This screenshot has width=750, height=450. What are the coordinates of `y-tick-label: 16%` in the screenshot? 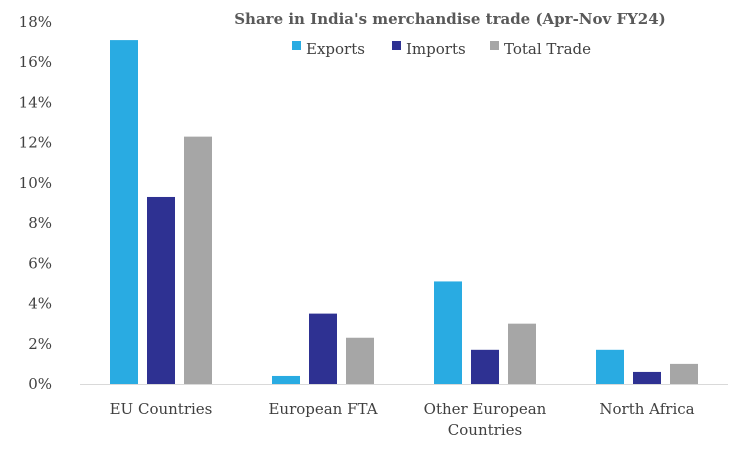 It's located at (35, 62).